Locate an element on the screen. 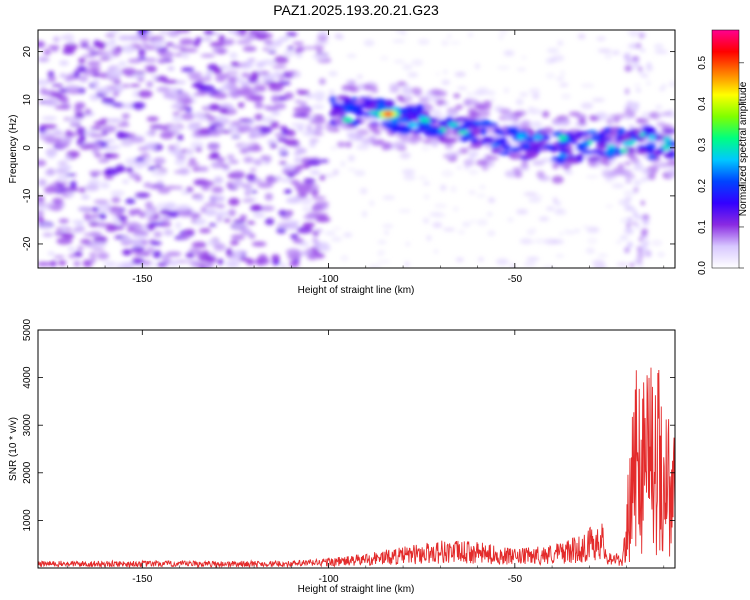 Image resolution: width=750 pixels, height=600 pixels. colorbar-gradient is located at coordinates (725, 149).